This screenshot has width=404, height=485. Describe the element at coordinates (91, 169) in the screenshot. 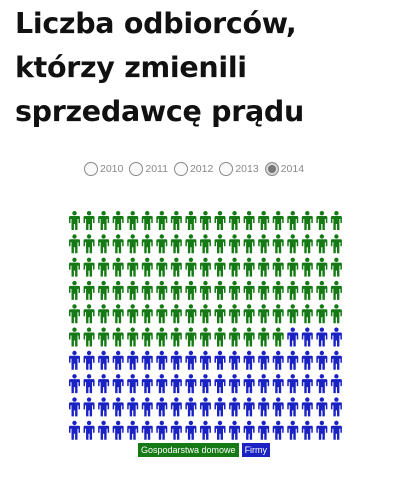

I see `radio-2010` at that location.